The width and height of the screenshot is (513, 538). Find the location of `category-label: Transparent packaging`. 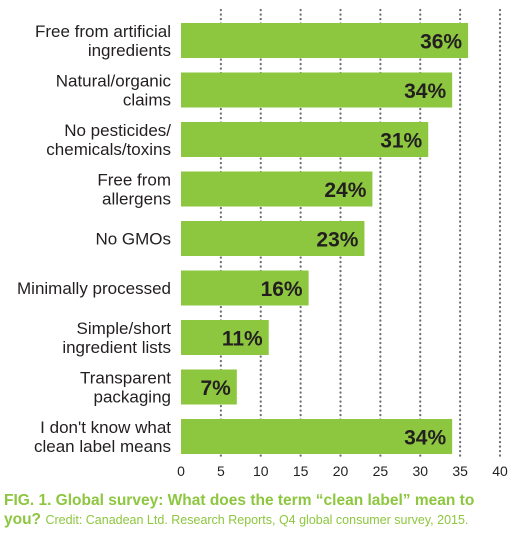

category-label: Transparent packaging is located at coordinates (125, 388).